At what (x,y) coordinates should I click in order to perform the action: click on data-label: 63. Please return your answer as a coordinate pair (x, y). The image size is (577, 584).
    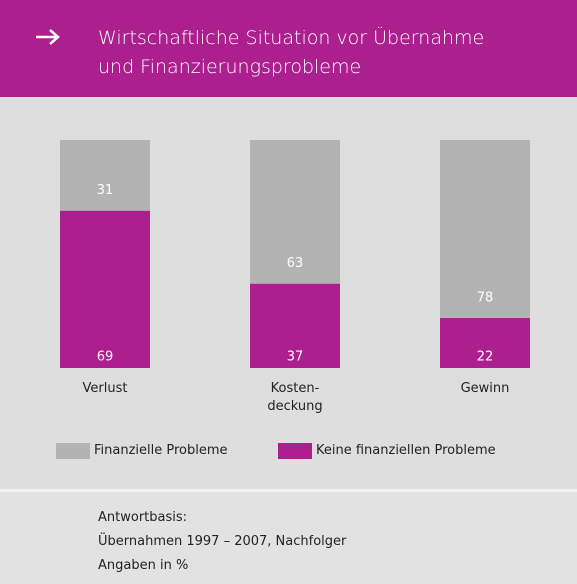
    Looking at the image, I should click on (295, 263).